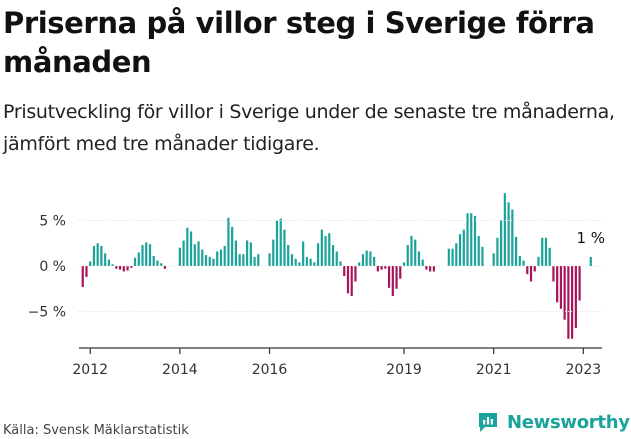 Image resolution: width=631 pixels, height=439 pixels. What do you see at coordinates (52, 267) in the screenshot?
I see `y-tick-label: 0 %` at bounding box center [52, 267].